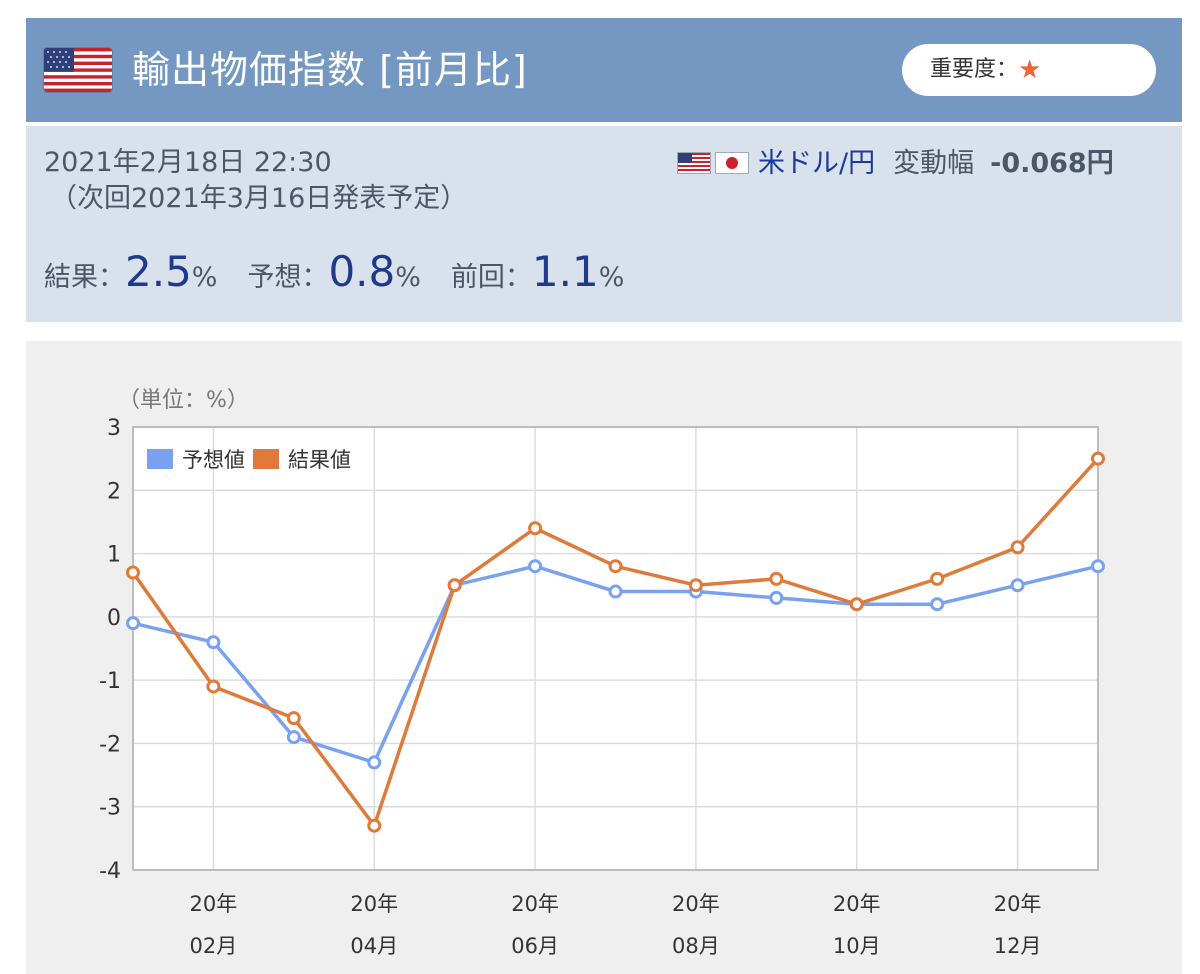  What do you see at coordinates (110, 681) in the screenshot?
I see `y-tick-label: -1` at bounding box center [110, 681].